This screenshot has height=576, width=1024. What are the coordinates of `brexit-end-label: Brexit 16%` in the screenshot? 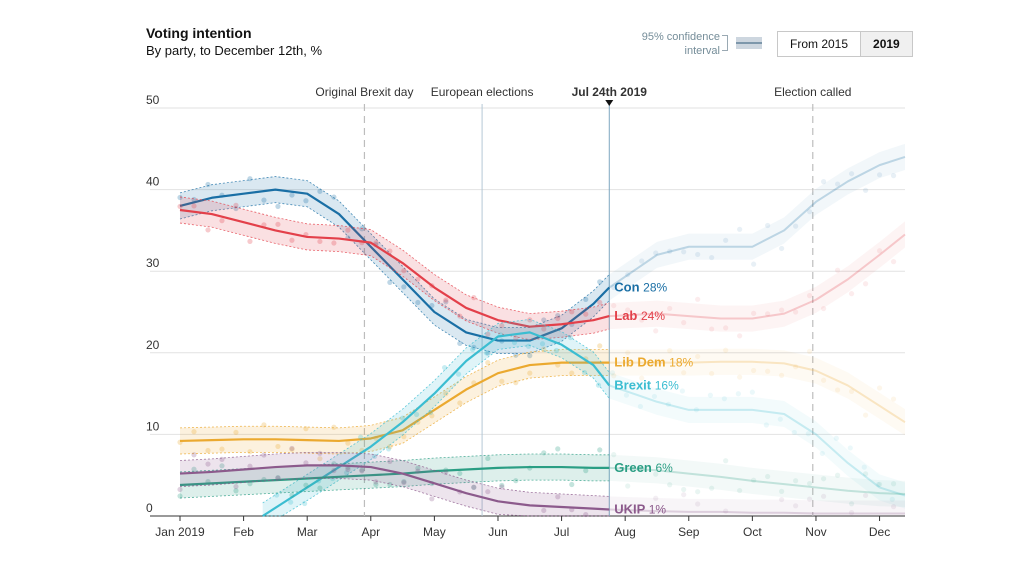 It's located at (646, 384).